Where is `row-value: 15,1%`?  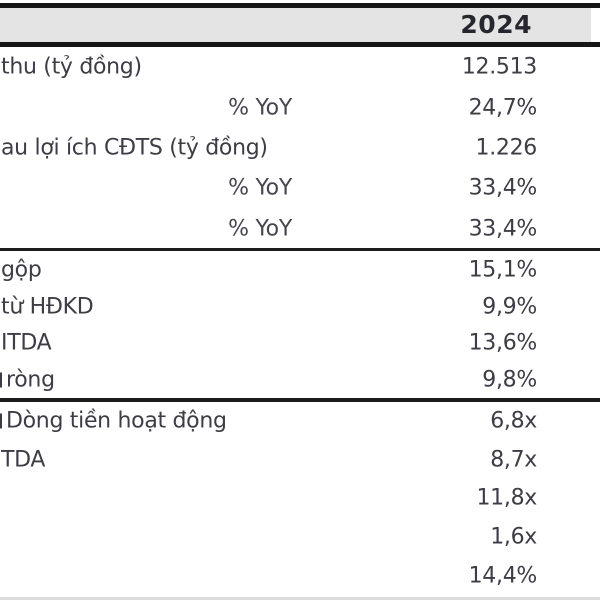 row-value: 15,1% is located at coordinates (503, 270).